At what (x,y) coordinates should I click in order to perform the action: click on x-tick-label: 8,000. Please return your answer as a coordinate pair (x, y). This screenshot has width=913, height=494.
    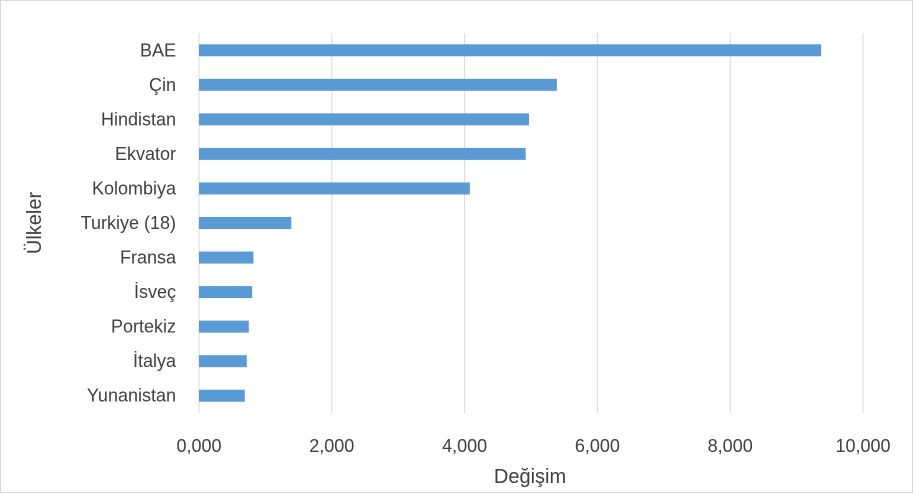
    Looking at the image, I should click on (730, 446).